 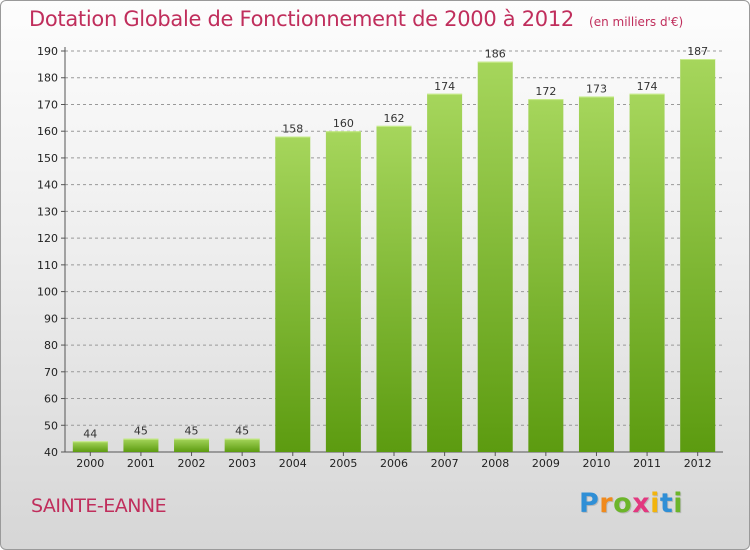 I want to click on logo-letter: t, so click(x=666, y=503).